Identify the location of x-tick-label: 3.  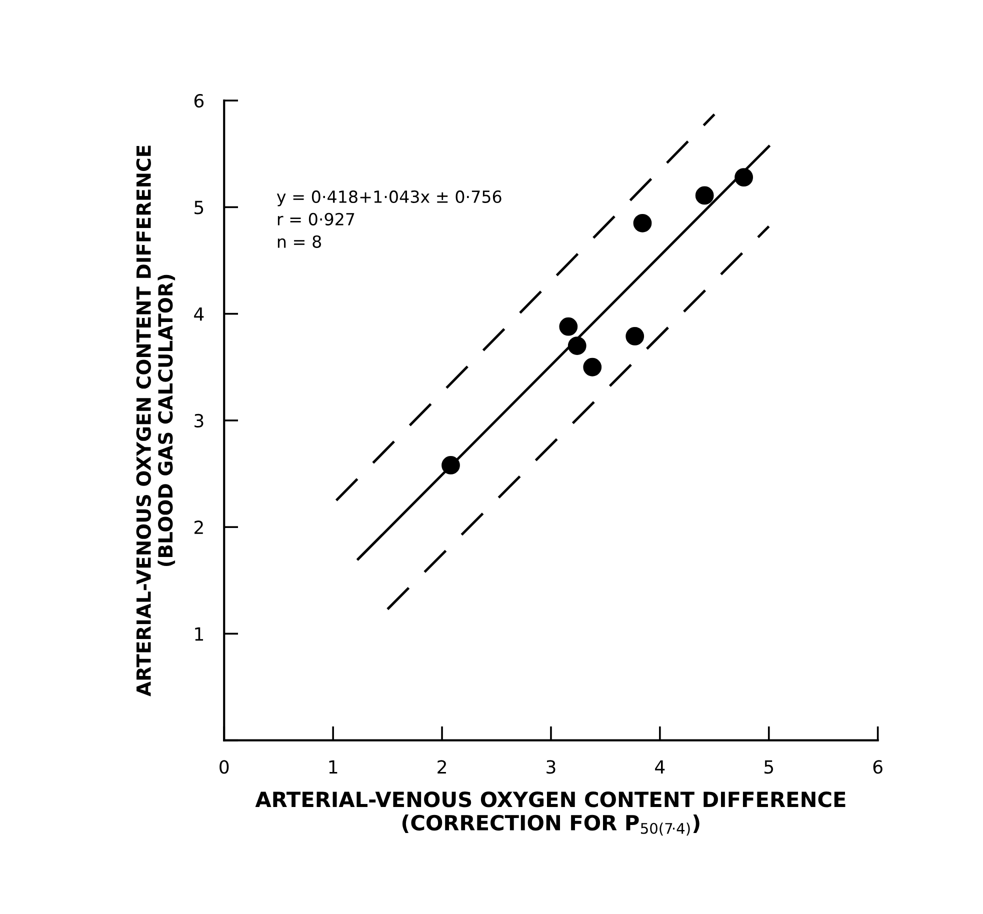
(551, 767).